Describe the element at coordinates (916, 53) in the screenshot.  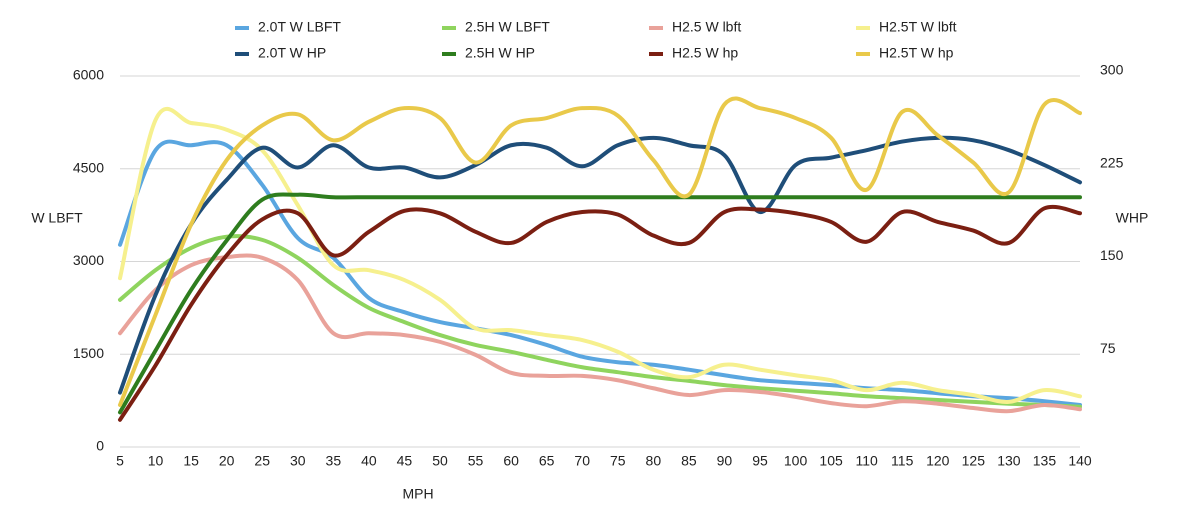
I see `legend-label: H2.5T W hp` at that location.